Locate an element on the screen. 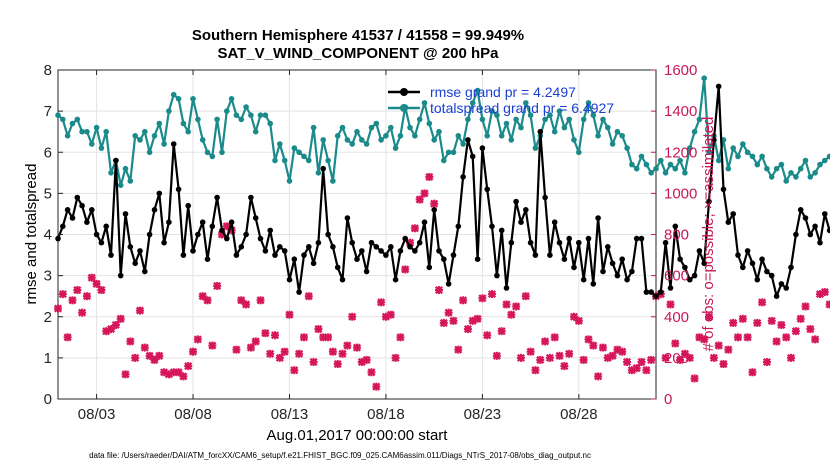 This screenshot has width=830, height=470. legend-rmse-marker is located at coordinates (404, 92).